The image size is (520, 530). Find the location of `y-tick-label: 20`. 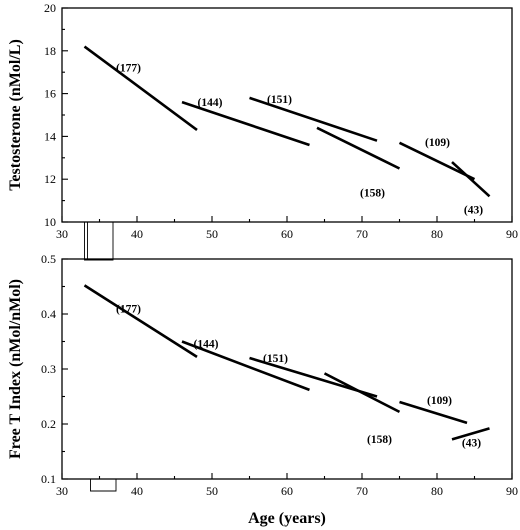

y-tick-label: 20 is located at coordinates (50, 8).